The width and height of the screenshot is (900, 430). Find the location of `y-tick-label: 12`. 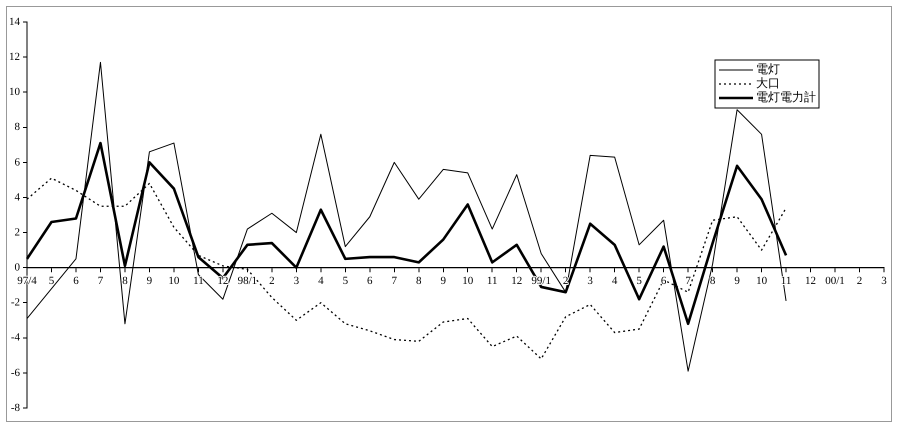

y-tick-label: 12 is located at coordinates (14, 56).